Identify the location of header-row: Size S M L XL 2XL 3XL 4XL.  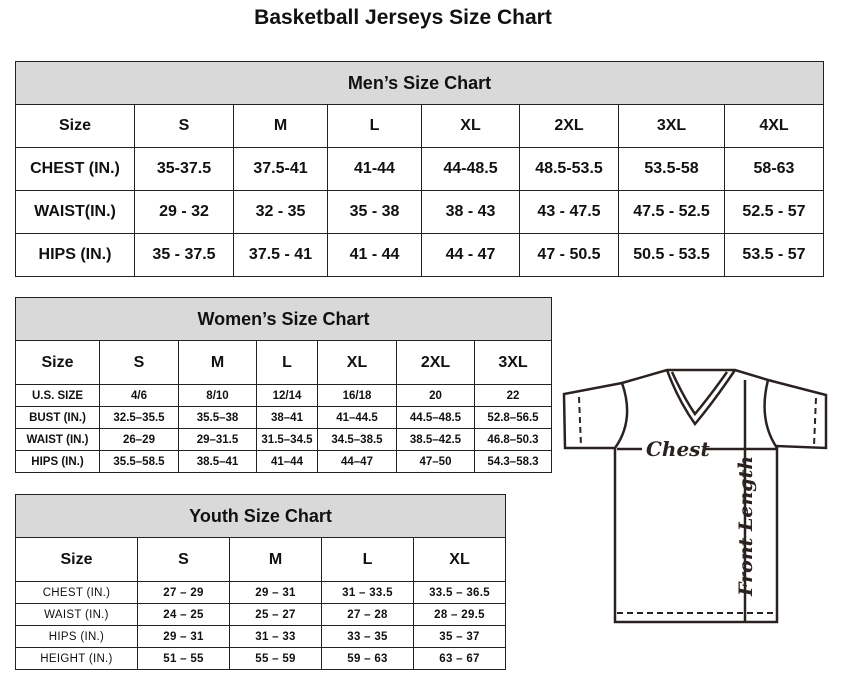
(419, 126).